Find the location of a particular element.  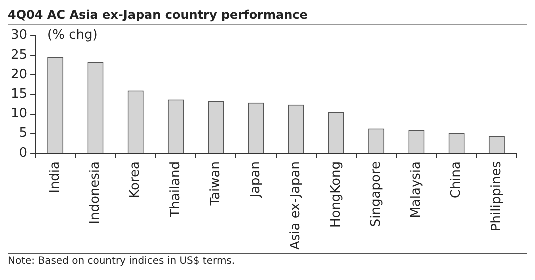

chart-title: 4Q04 AC Asia ex-Japan country performance is located at coordinates (267, 16).